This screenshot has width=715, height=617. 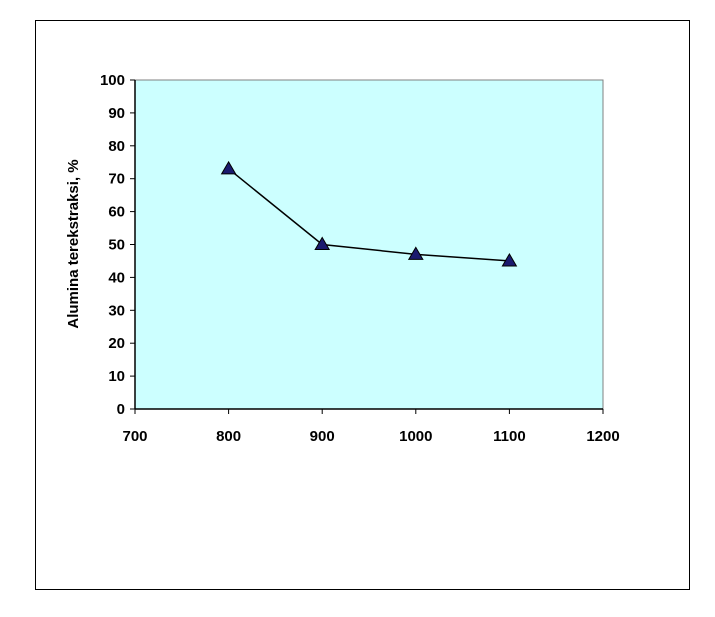 I want to click on x-tick-label: 1200, so click(x=602, y=436).